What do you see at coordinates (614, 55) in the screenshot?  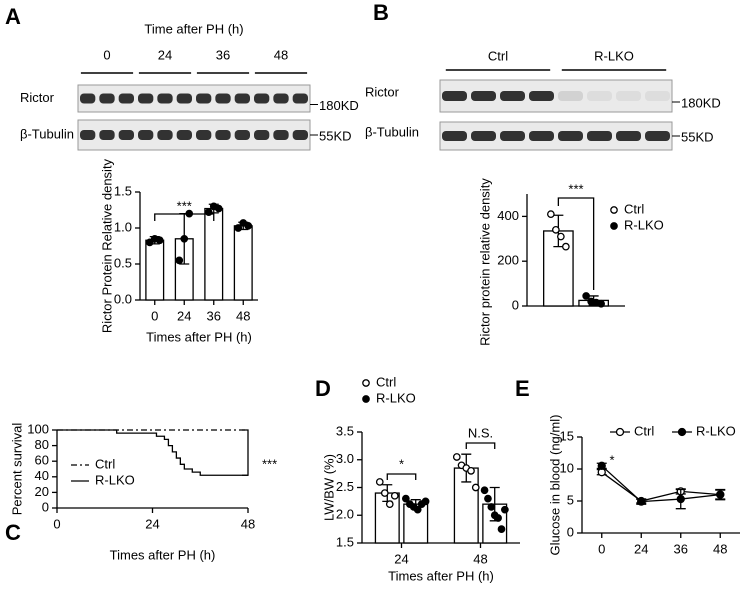 I see `lane-label: R-LKO` at bounding box center [614, 55].